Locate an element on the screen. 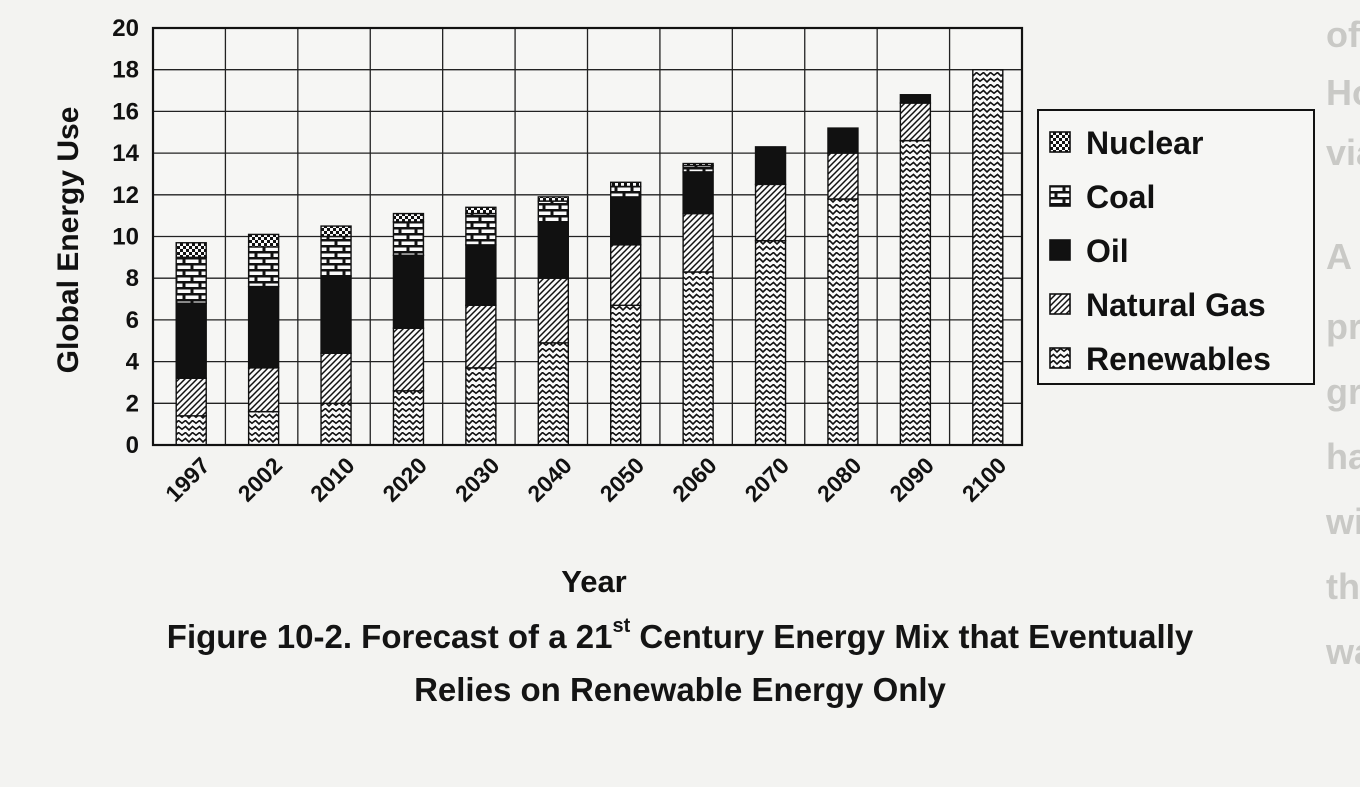 Image resolution: width=1360 pixels, height=787 pixels. y-tick-label: 6 is located at coordinates (132, 320).